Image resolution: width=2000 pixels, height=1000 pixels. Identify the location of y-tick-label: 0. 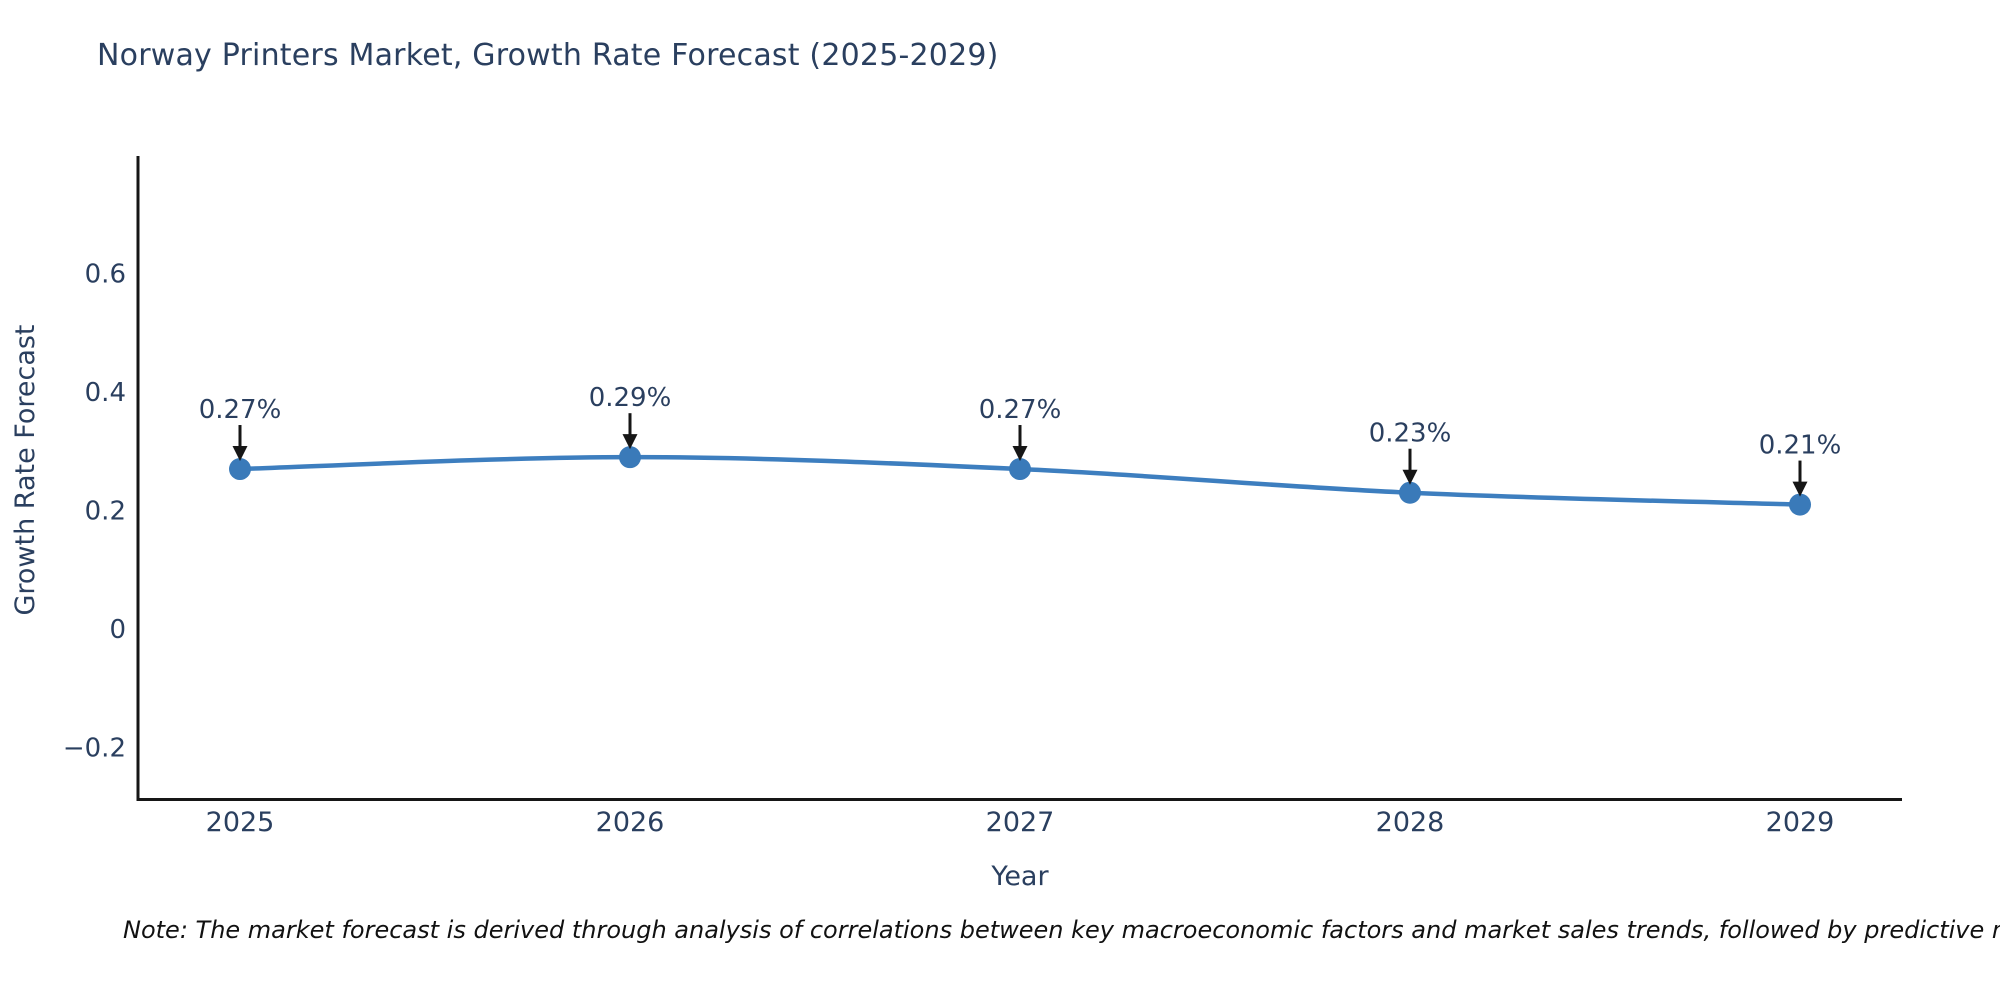
(117, 630).